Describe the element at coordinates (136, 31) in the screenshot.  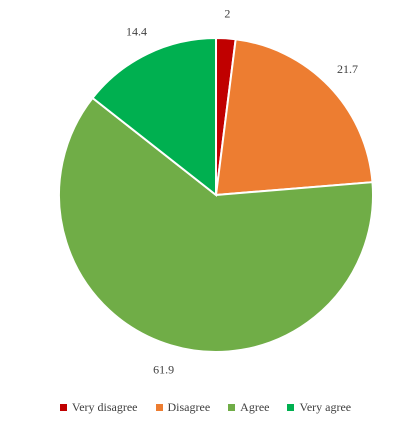
I see `data-label-very-agree: 14.4` at that location.